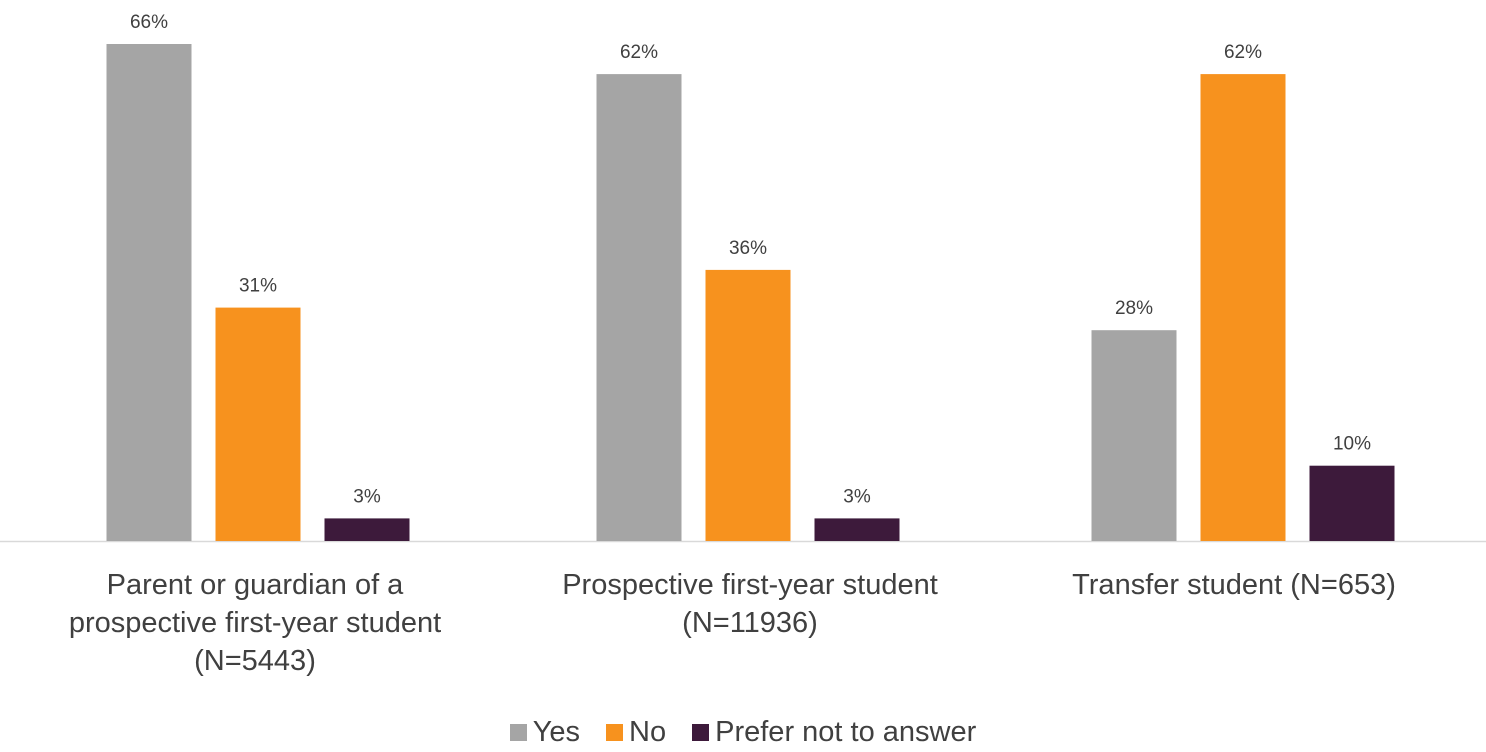 This screenshot has width=1486, height=752. I want to click on legend-item-yes: Yes, so click(545, 732).